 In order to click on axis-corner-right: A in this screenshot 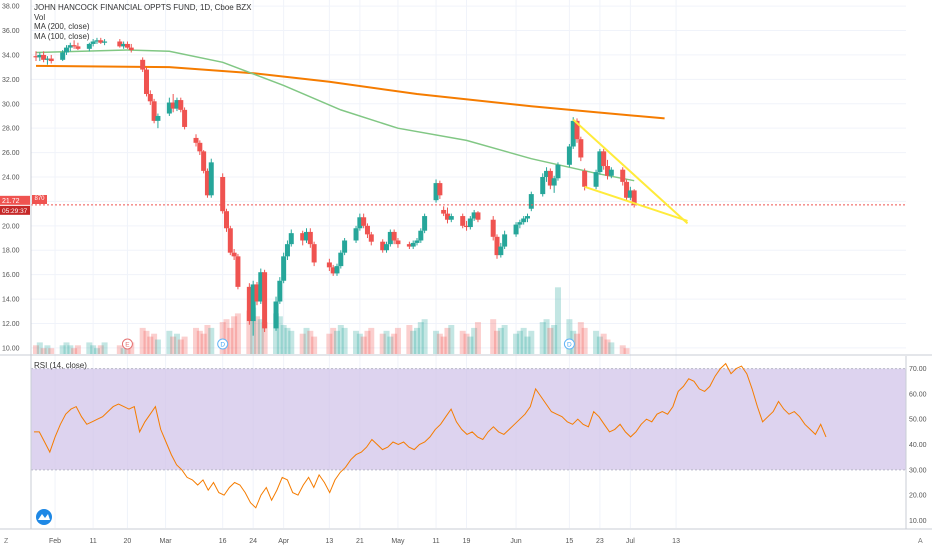, I will do `click(920, 541)`.